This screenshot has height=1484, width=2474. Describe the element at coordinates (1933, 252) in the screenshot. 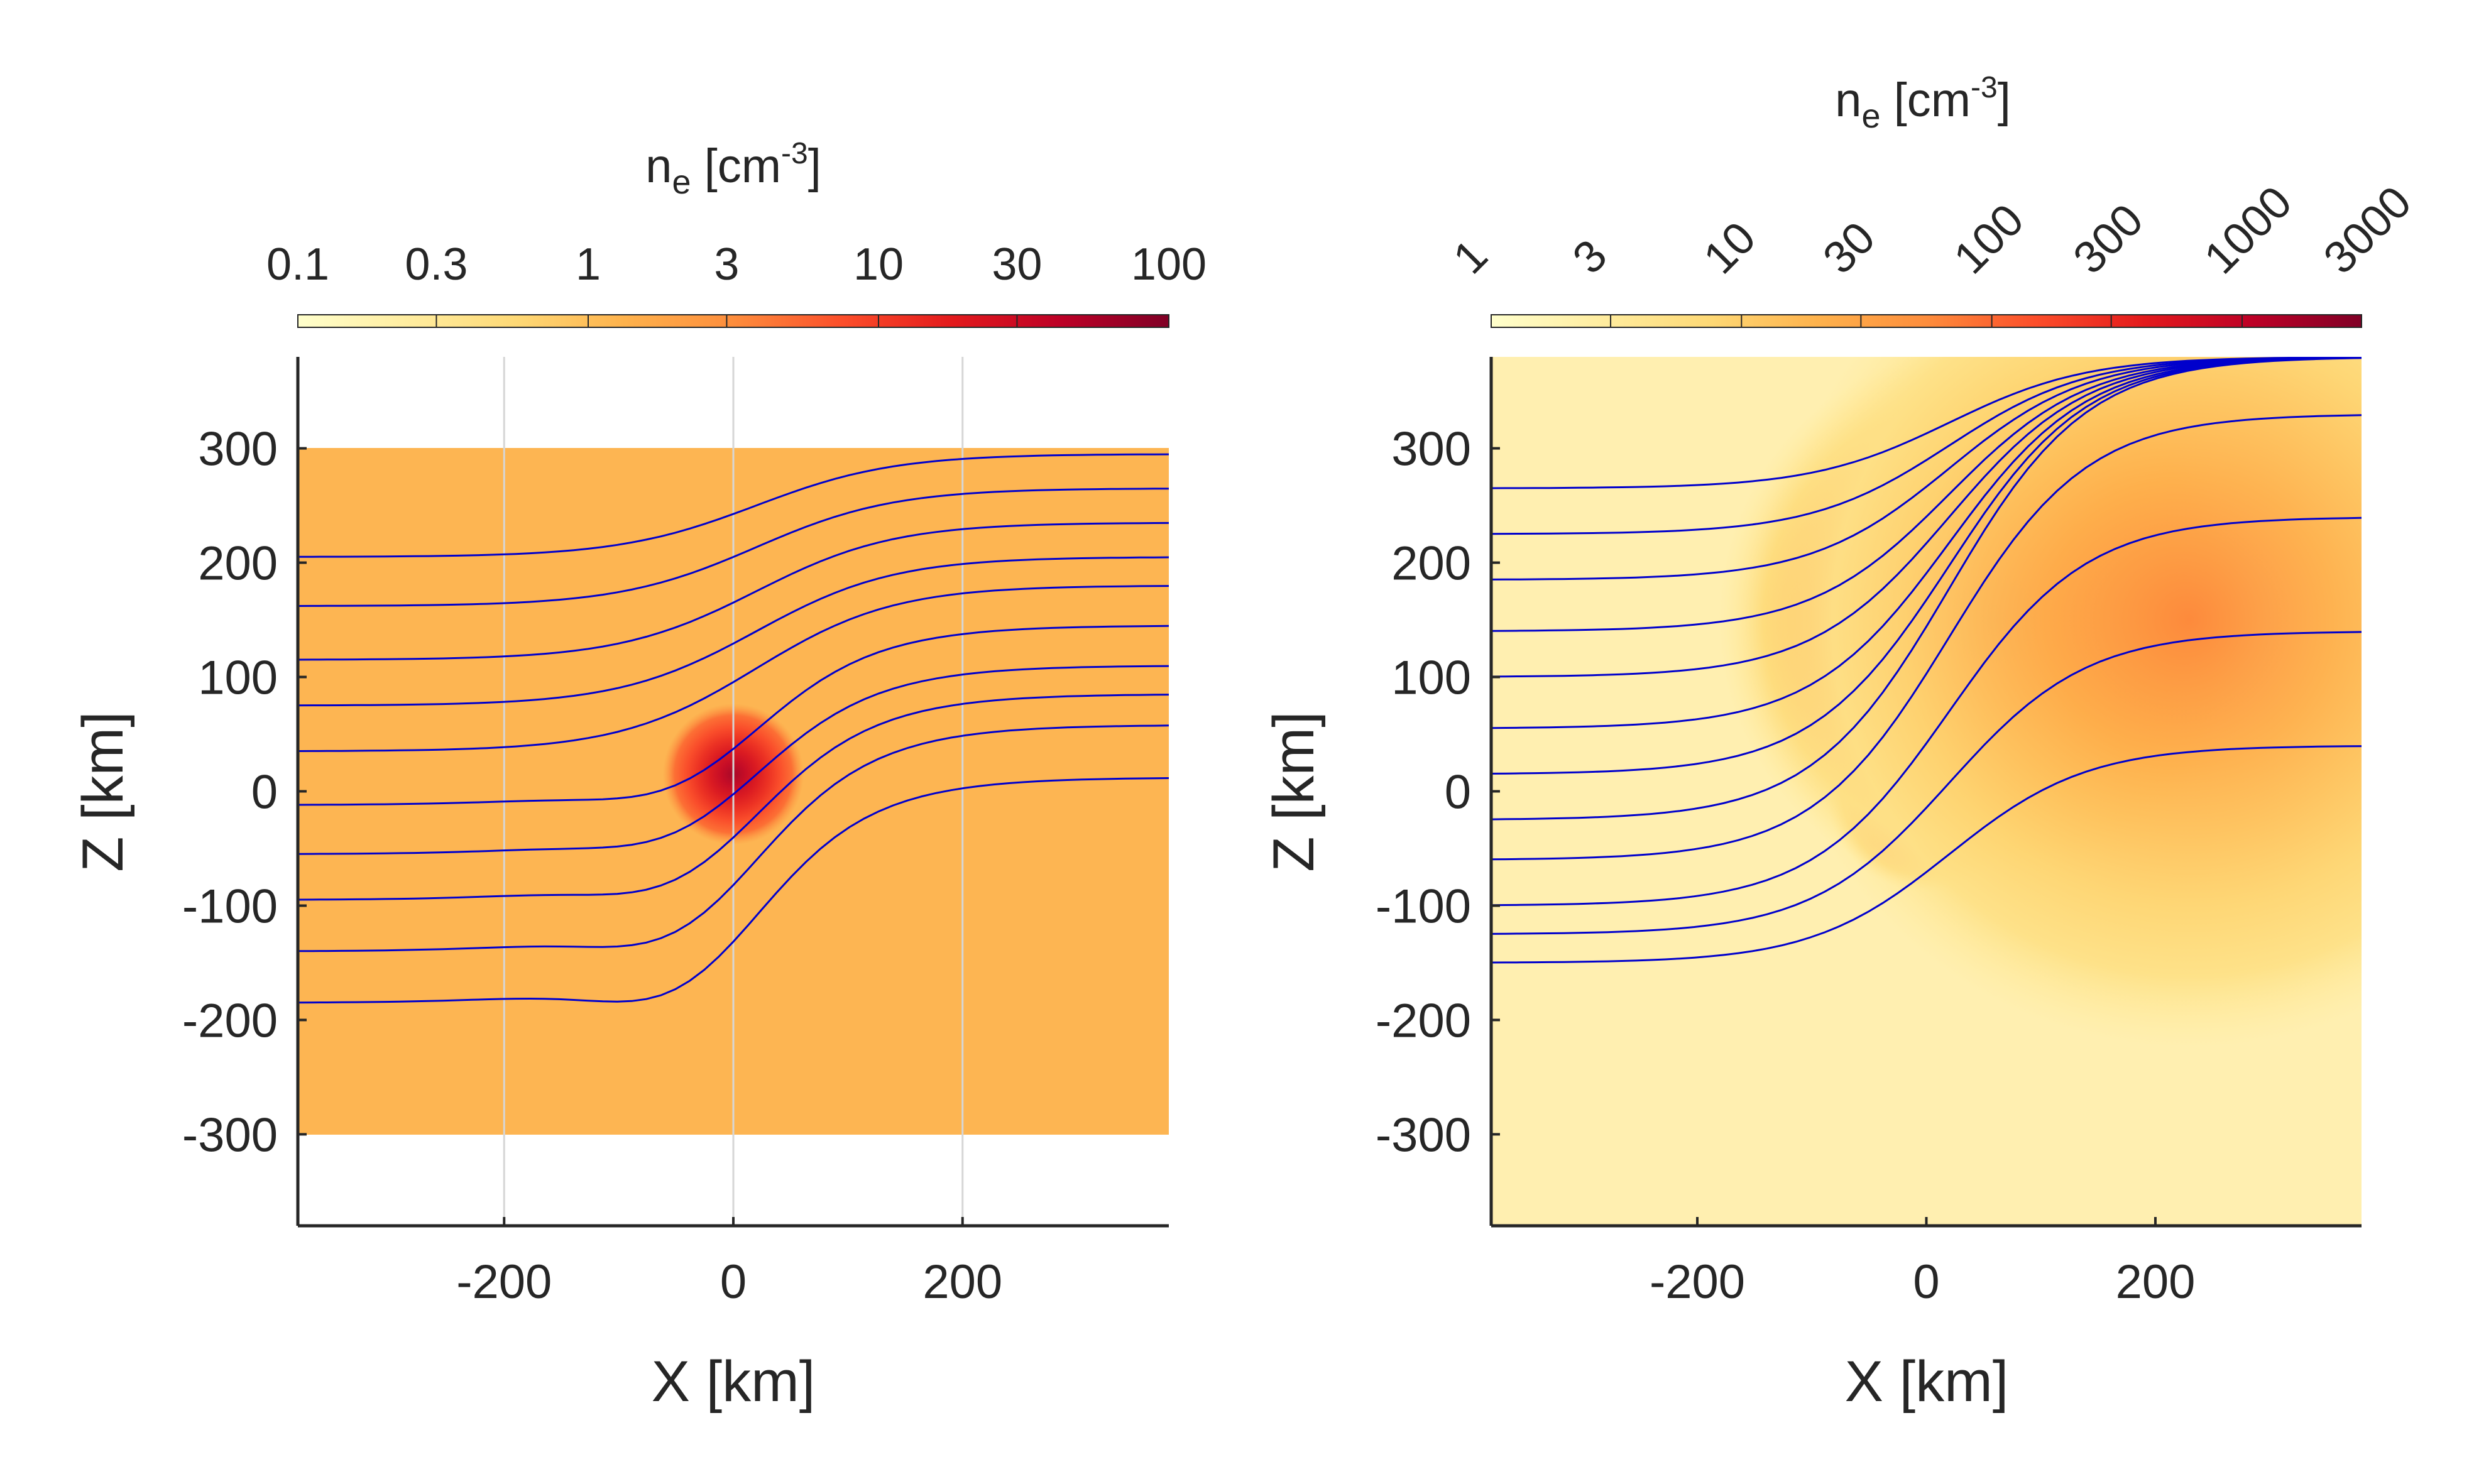

I see `colorbar-ticks-right: 1 3 10 30 100 300 1000 3000` at that location.